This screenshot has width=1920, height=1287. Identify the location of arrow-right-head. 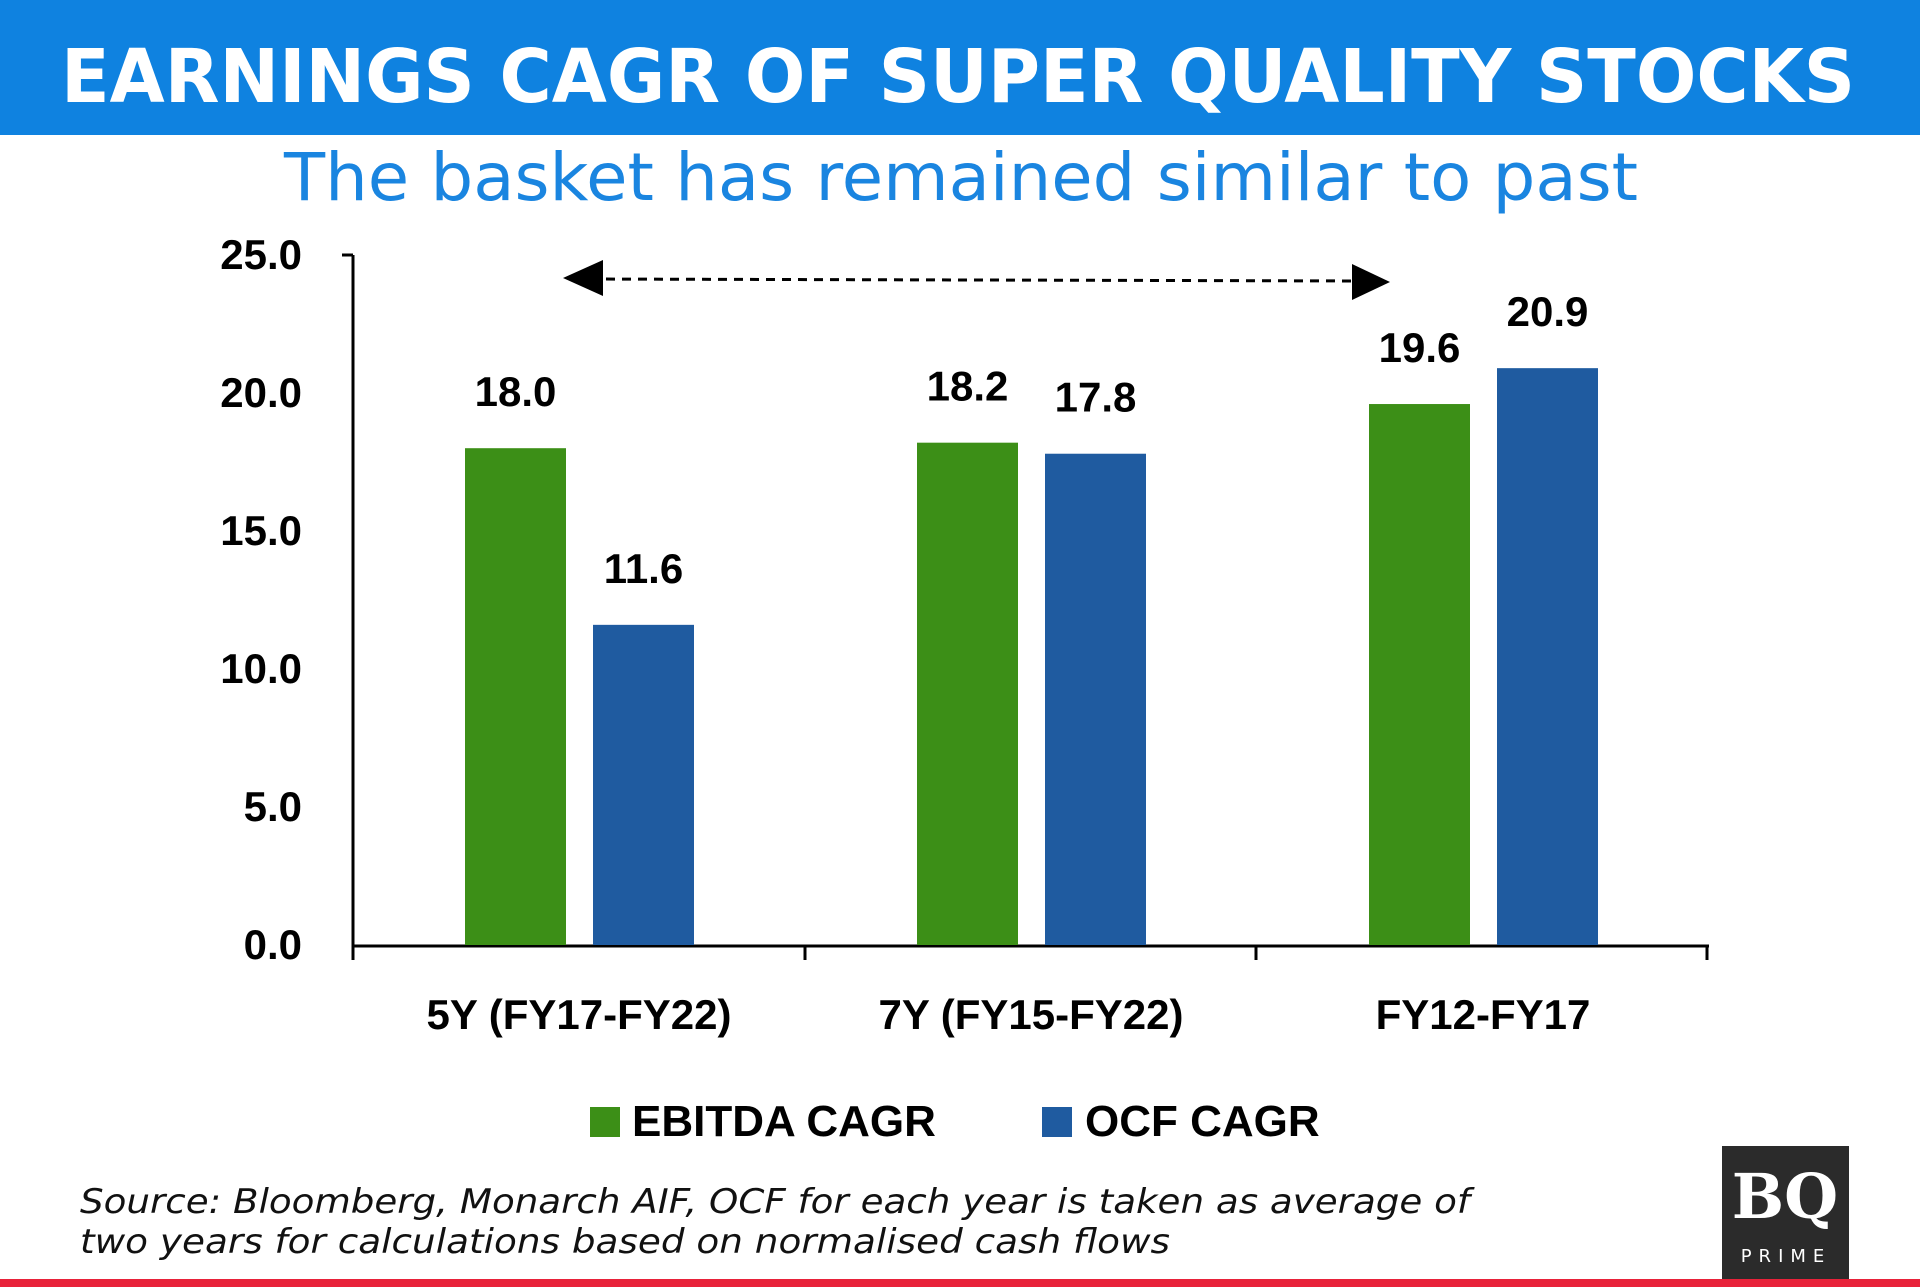
(1371, 282).